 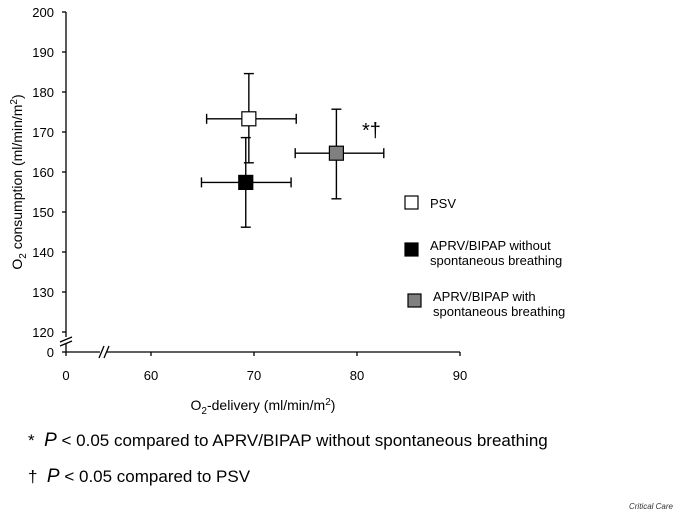 What do you see at coordinates (19, 181) in the screenshot?
I see `y-axis-label: O2 consumption (ml/min/m2)` at bounding box center [19, 181].